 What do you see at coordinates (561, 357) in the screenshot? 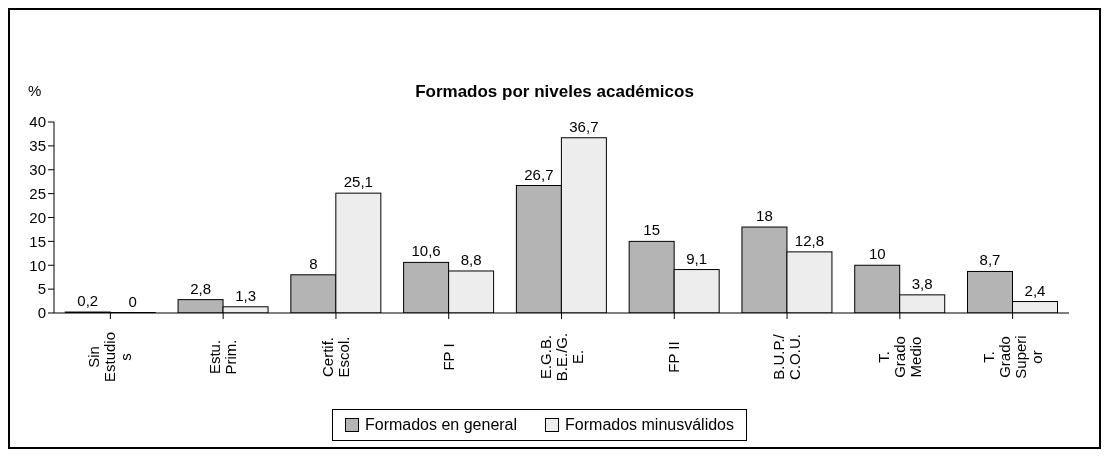
I see `x-tick-label: E.G.B. B.E./G. E.` at bounding box center [561, 357].